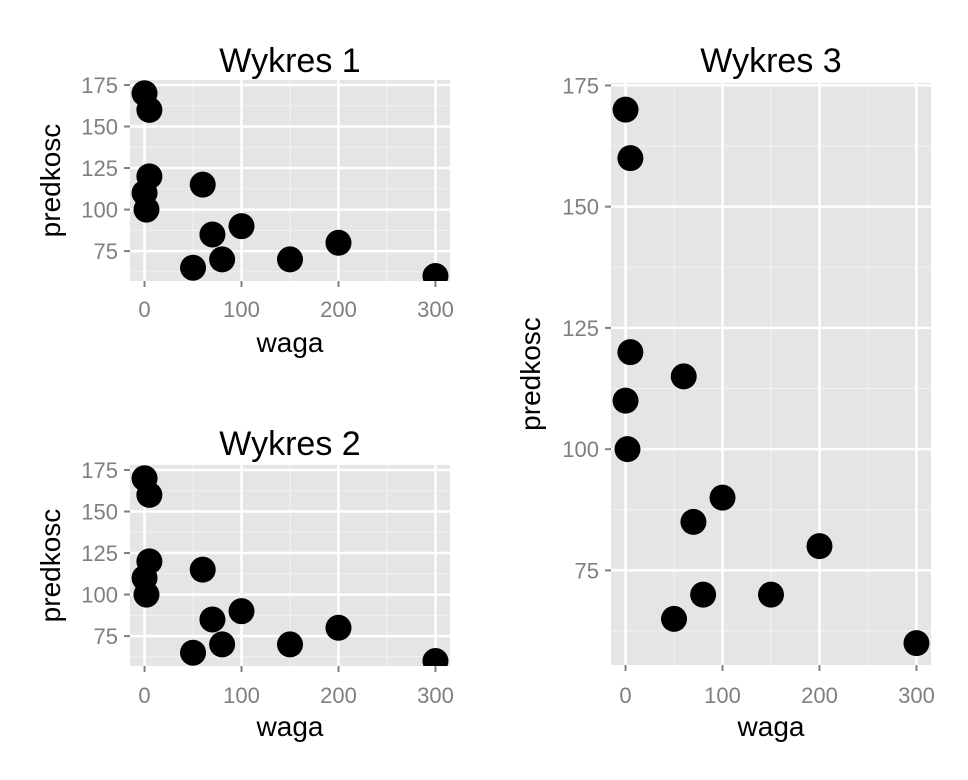 The width and height of the screenshot is (968, 780). What do you see at coordinates (770, 61) in the screenshot?
I see `chart3-title: Wykres 3` at bounding box center [770, 61].